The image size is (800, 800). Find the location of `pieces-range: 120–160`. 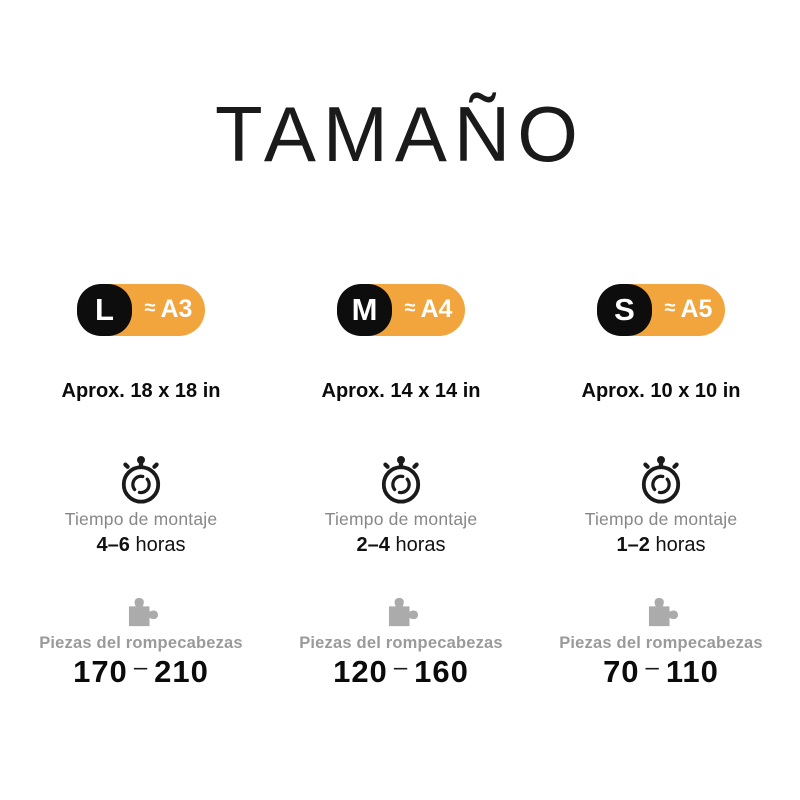

pieces-range: 120–160 is located at coordinates (401, 672).